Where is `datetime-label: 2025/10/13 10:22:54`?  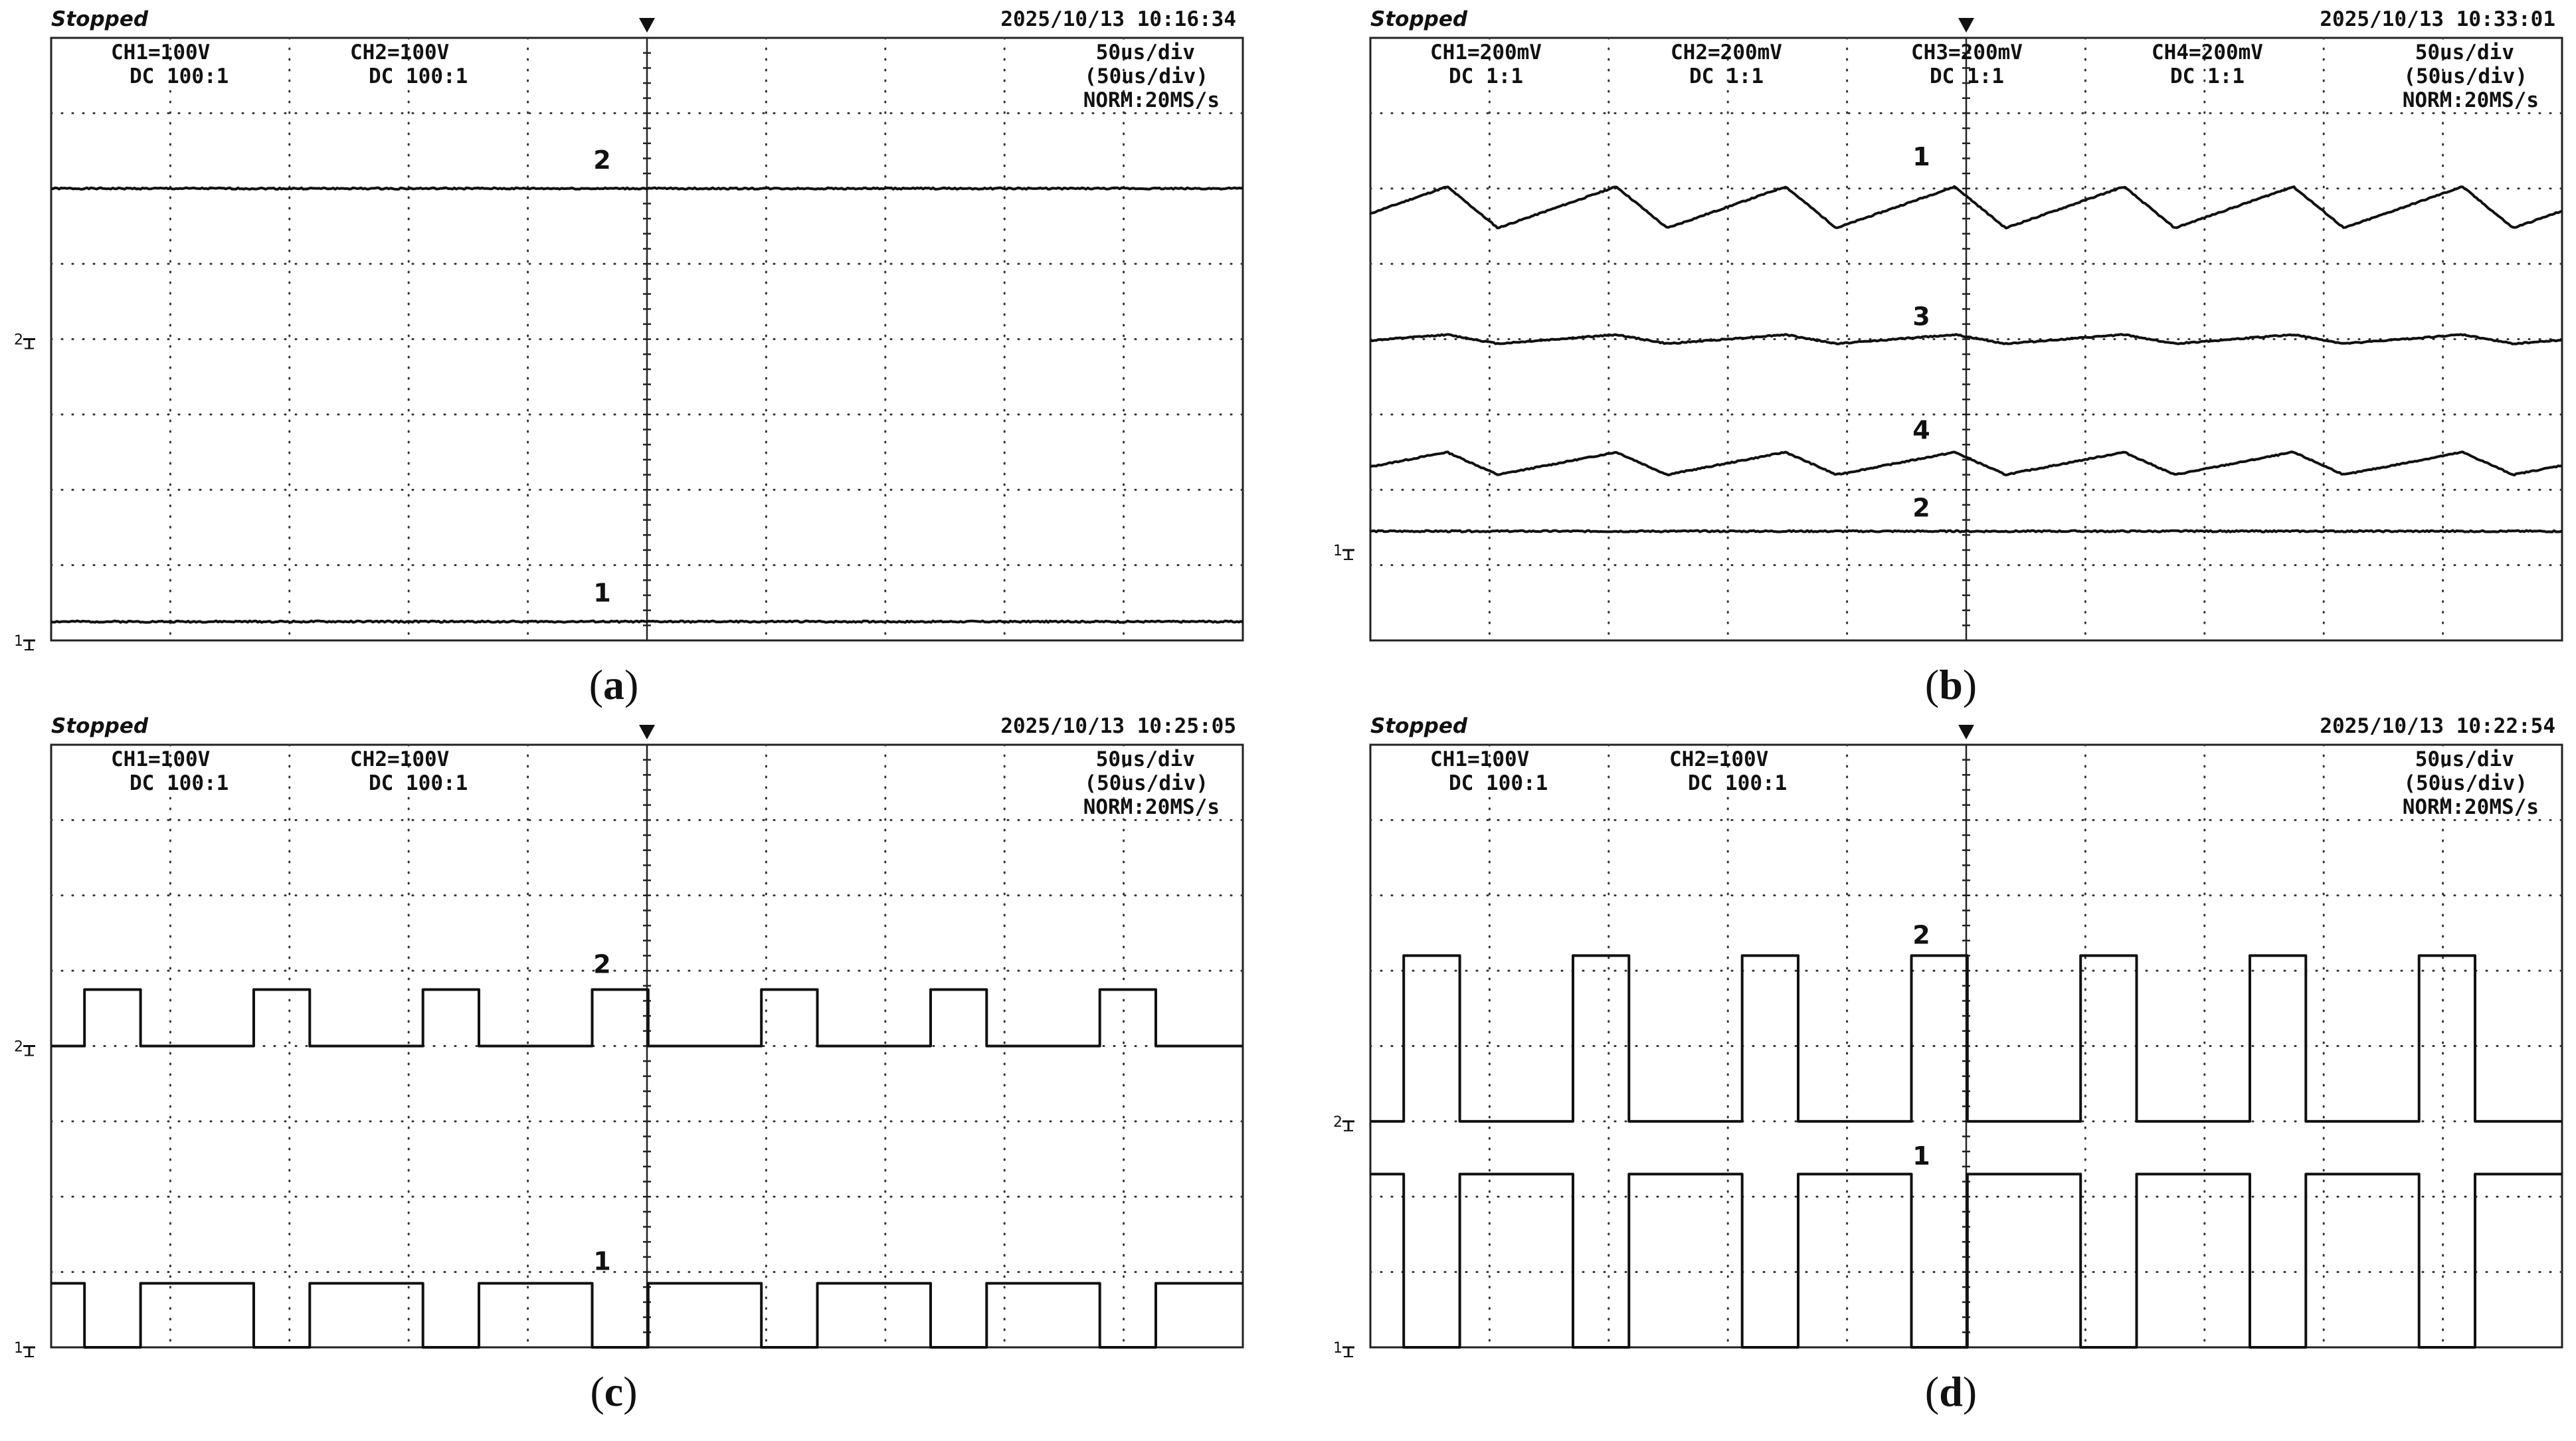 datetime-label: 2025/10/13 10:22:54 is located at coordinates (2437, 726).